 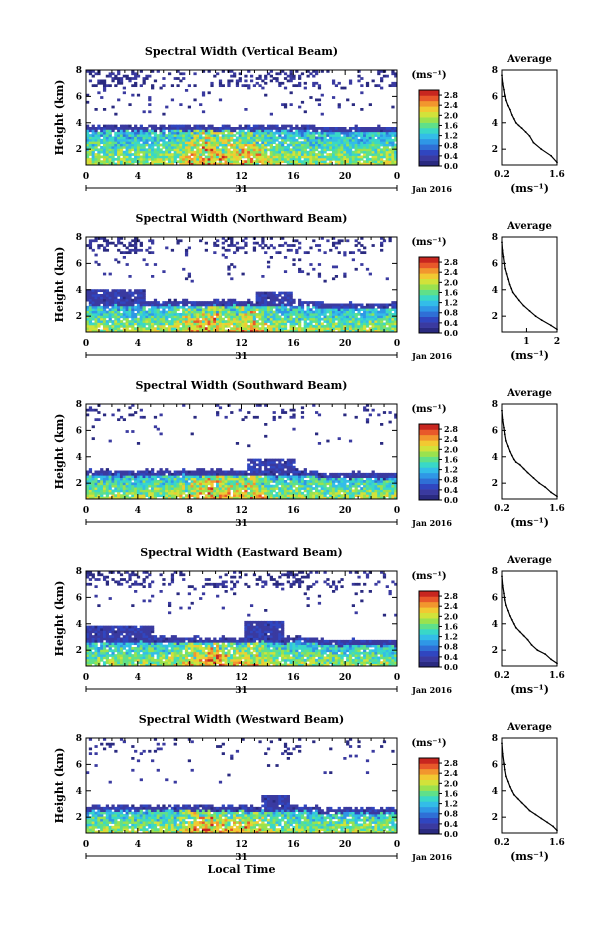 I want to click on panel-title: Spectral Width (Northward Beam), so click(x=242, y=218).